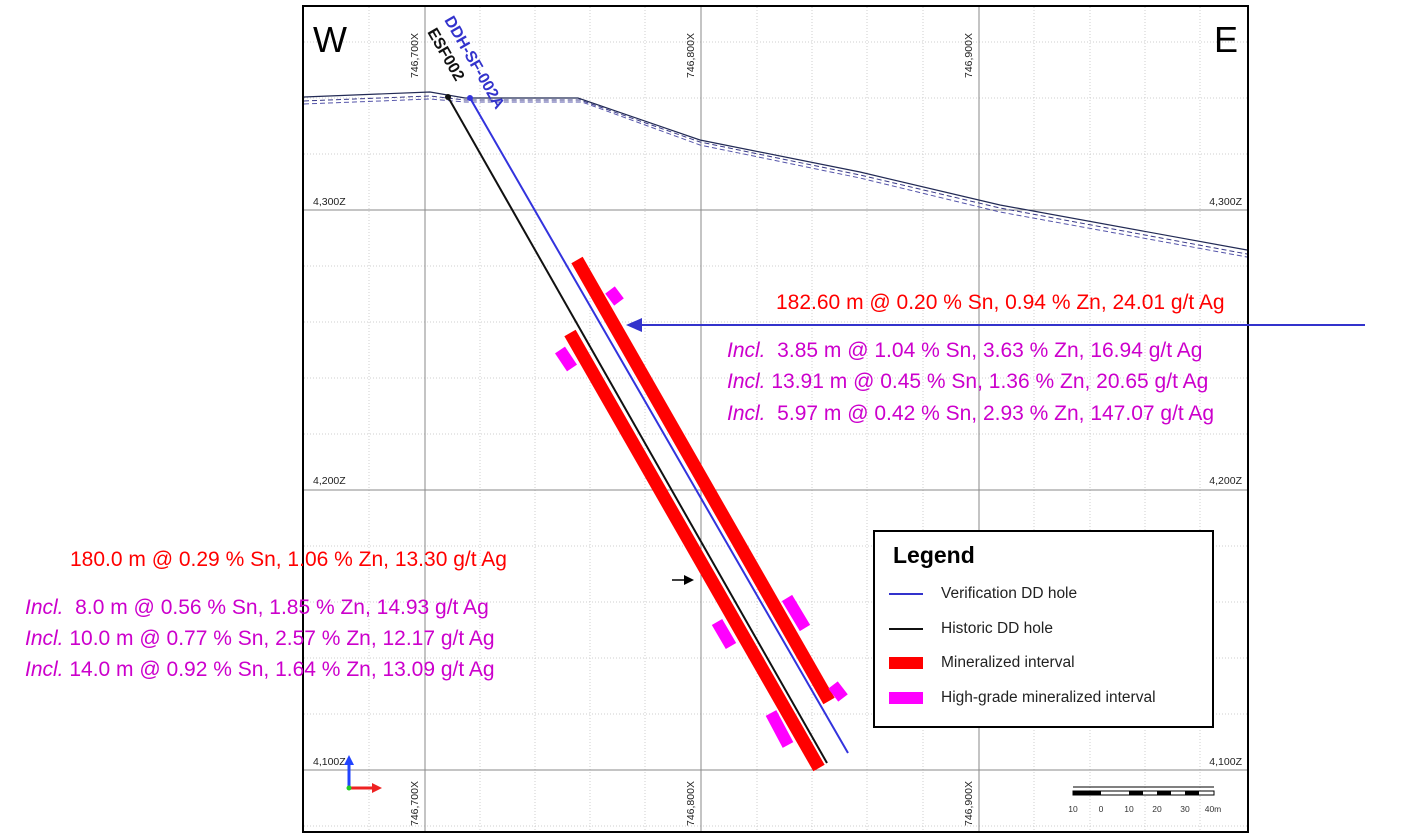 This screenshot has height=837, width=1411. Describe the element at coordinates (775, 174) in the screenshot. I see `topography-lines` at that location.